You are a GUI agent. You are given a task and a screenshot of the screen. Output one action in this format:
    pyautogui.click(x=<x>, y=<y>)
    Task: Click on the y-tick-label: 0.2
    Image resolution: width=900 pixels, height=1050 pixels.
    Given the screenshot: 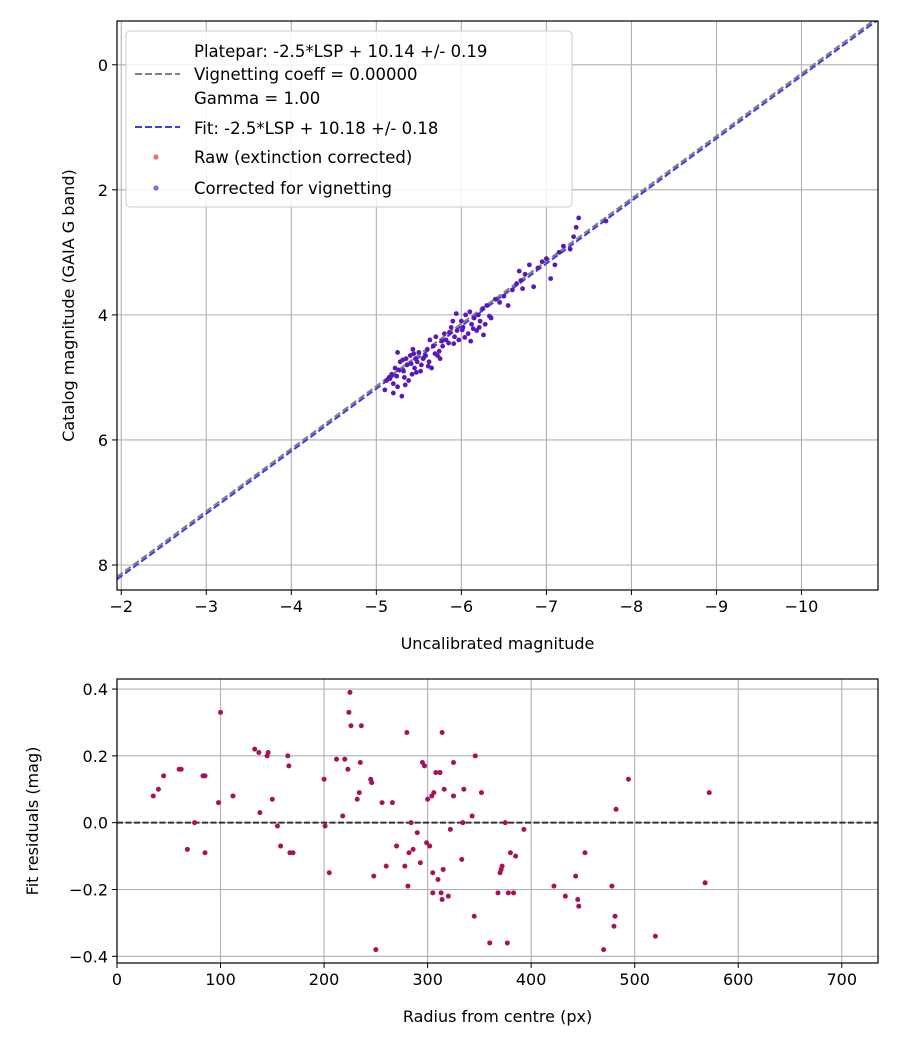 What is the action you would take?
    pyautogui.click(x=95, y=756)
    